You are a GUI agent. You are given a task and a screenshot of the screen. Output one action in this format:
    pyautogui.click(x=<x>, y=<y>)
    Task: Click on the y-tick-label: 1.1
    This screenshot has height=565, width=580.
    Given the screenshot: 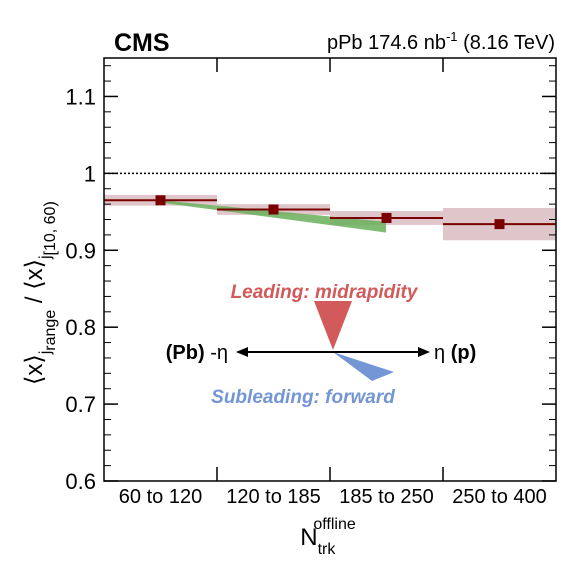 What is the action you would take?
    pyautogui.click(x=80, y=96)
    